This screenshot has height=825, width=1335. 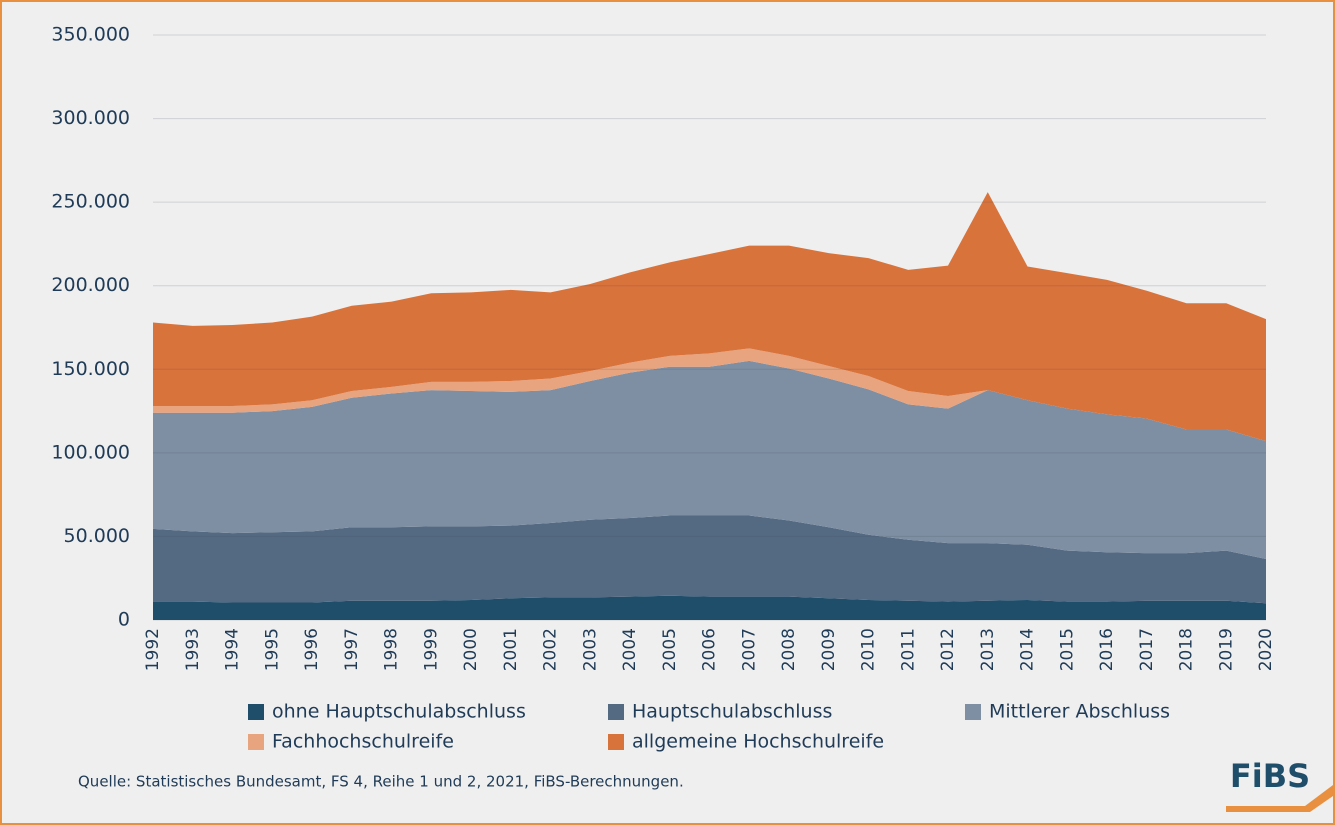 I want to click on x-tick-label: 1997, so click(x=352, y=649).